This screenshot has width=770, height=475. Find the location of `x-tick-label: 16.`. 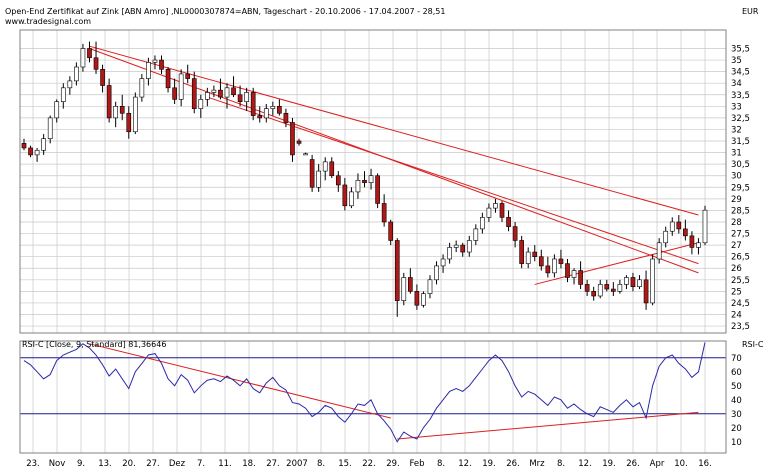

x-tick-label: 16. is located at coordinates (705, 464).